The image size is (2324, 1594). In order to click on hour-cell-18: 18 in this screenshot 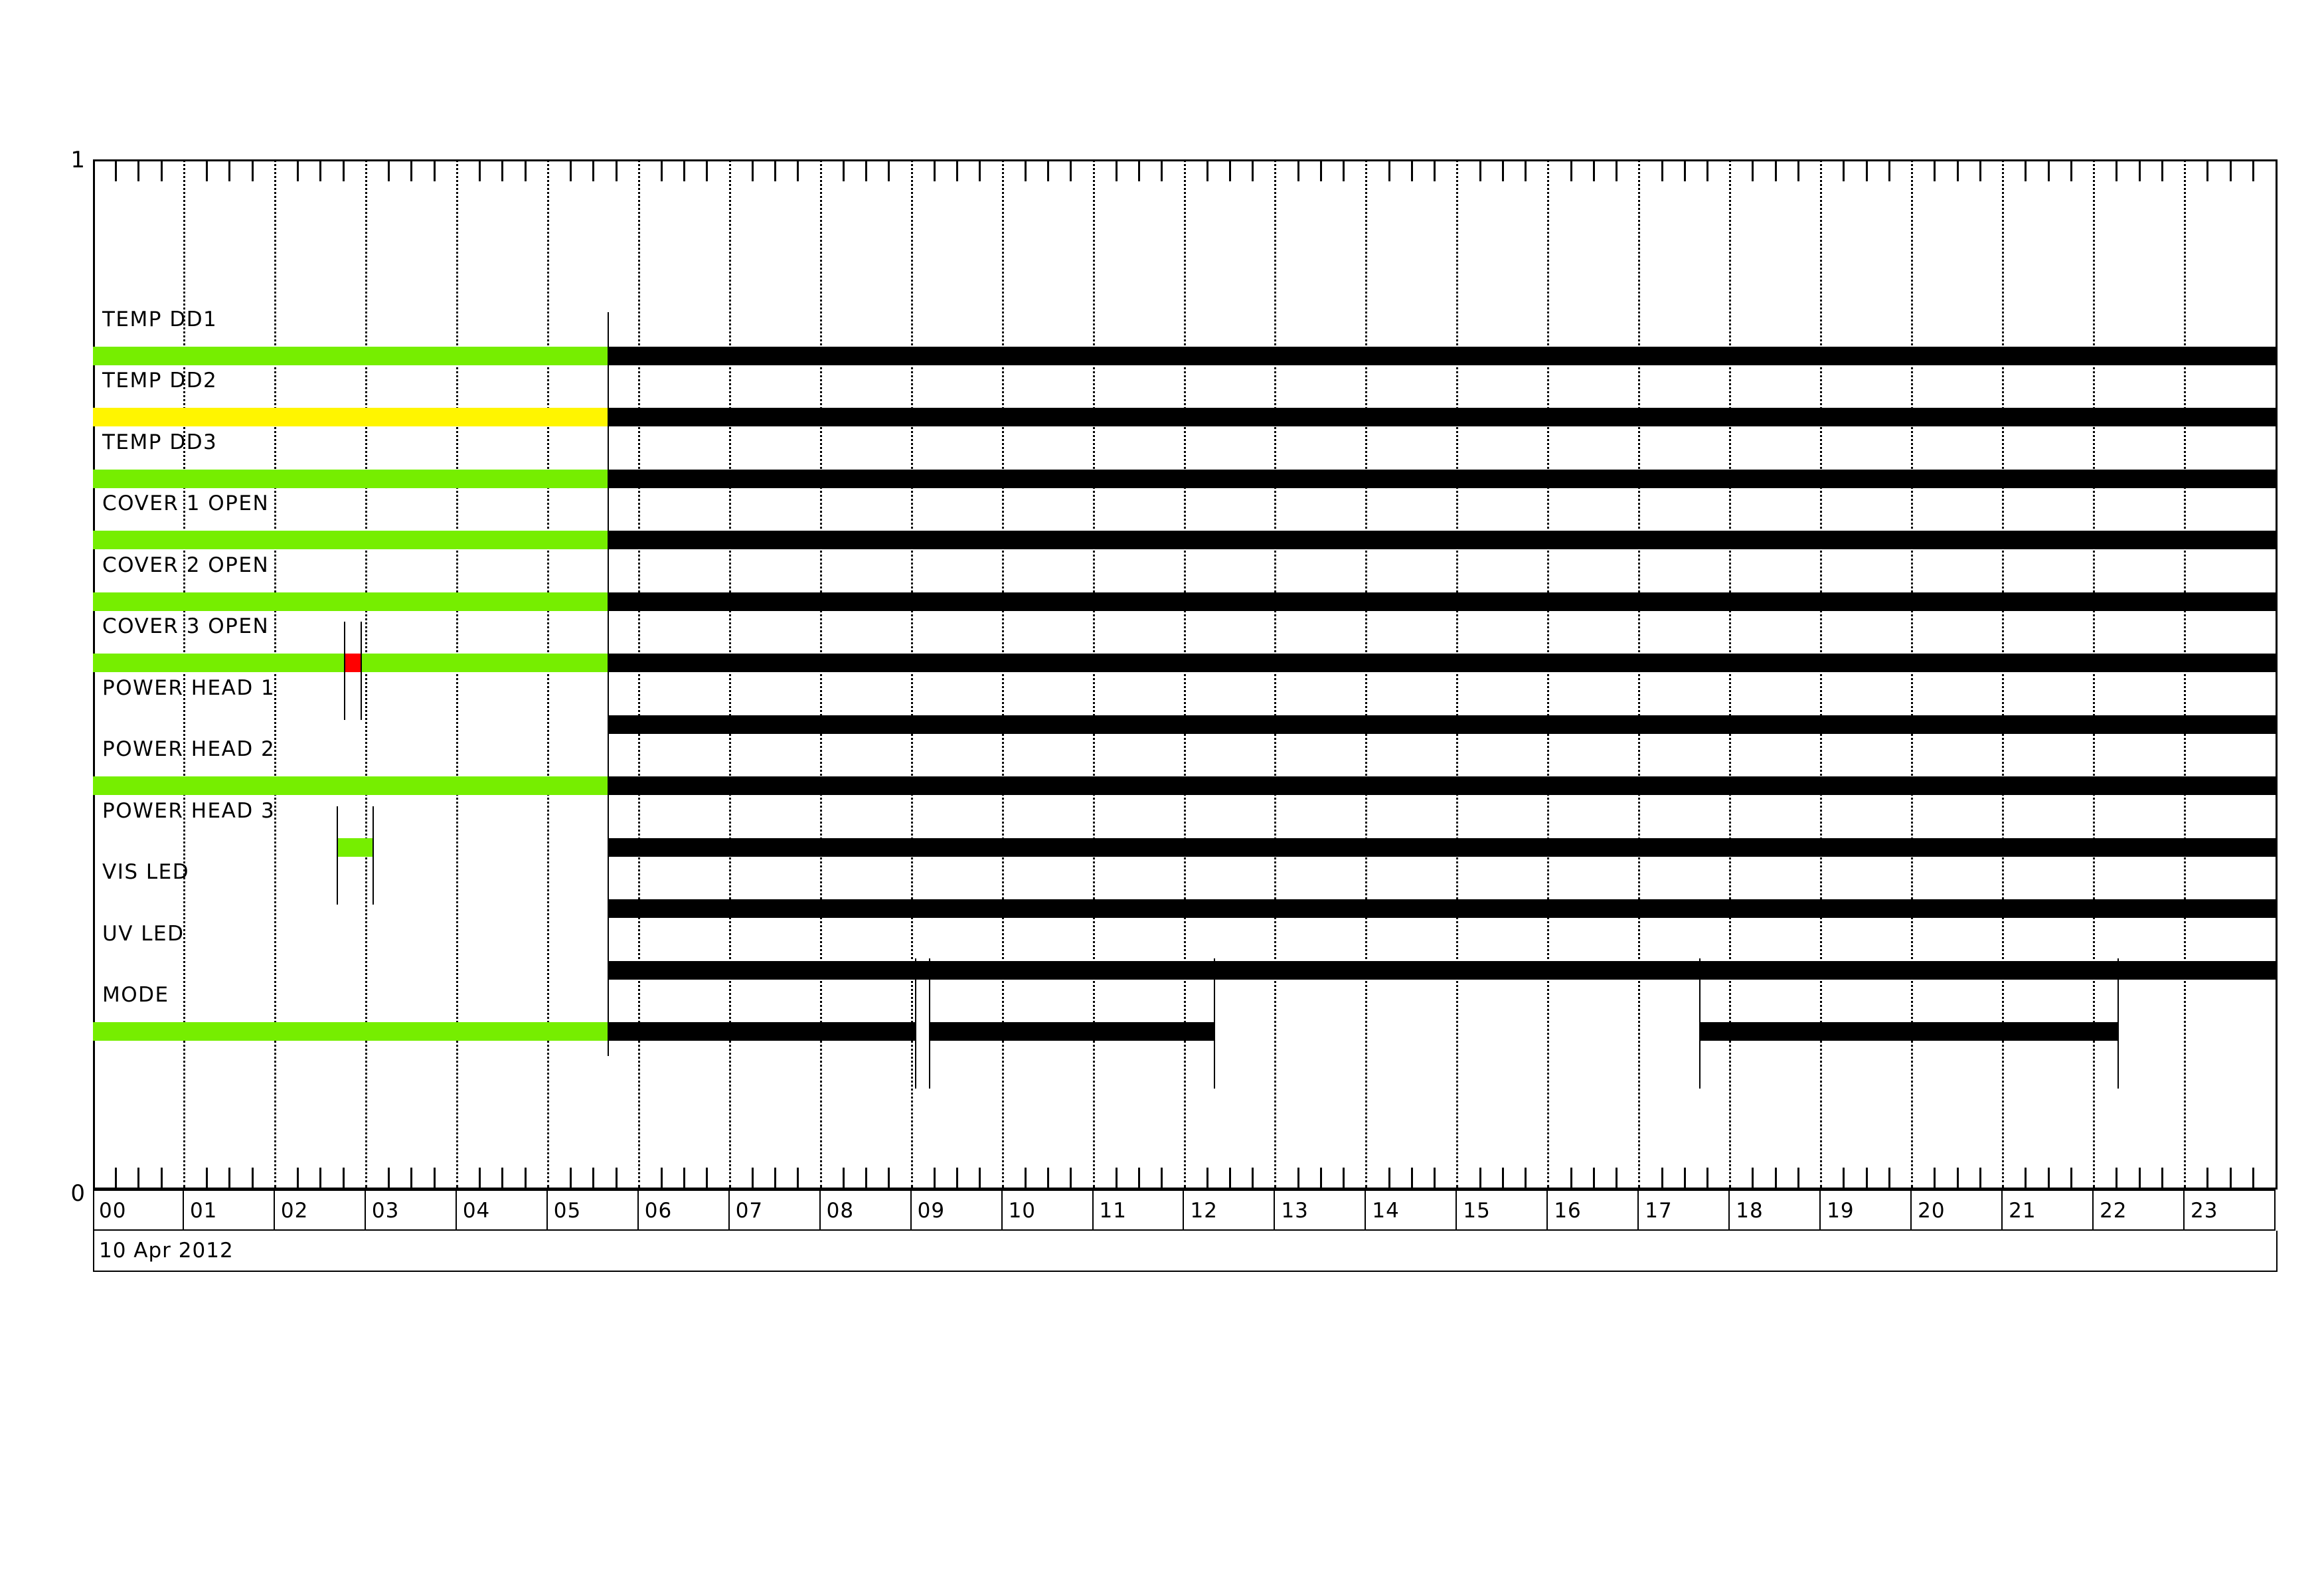, I will do `click(1776, 1211)`.